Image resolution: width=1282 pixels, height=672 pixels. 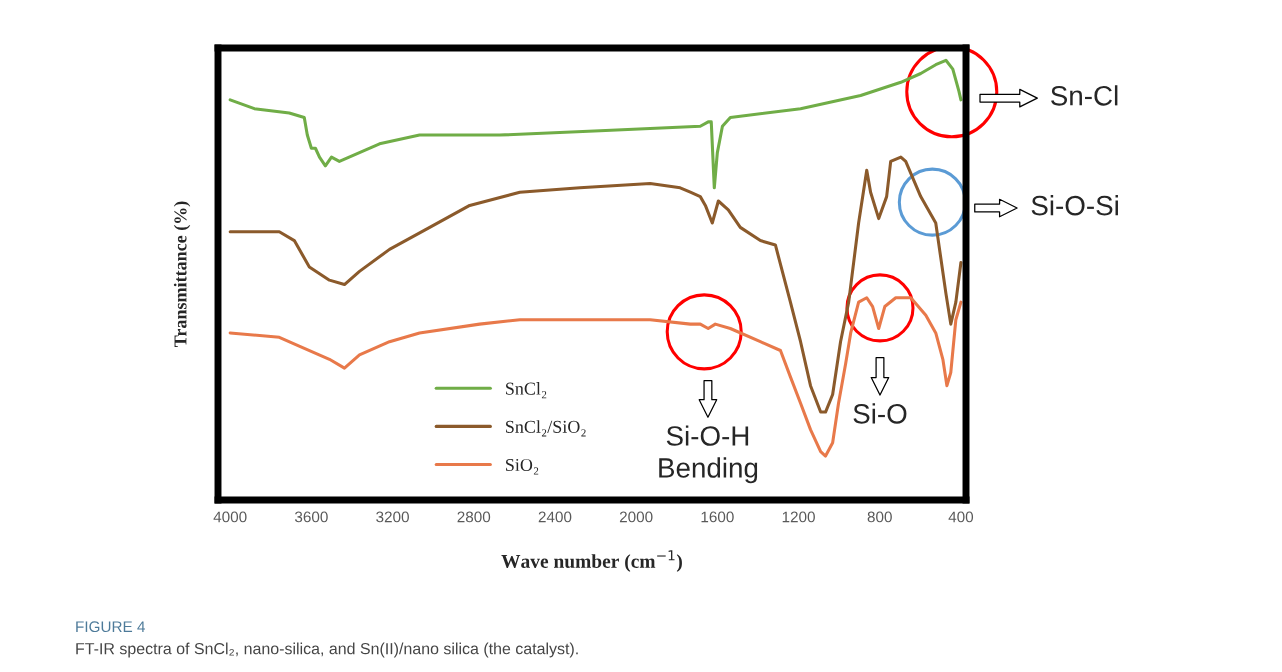 I want to click on legend-label: SnCl₂/SiO₂, so click(x=546, y=428).